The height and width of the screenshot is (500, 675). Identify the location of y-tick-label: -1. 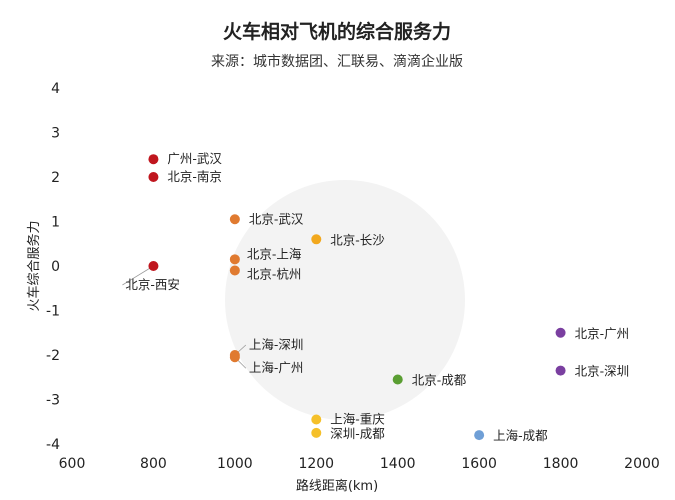
(53, 312).